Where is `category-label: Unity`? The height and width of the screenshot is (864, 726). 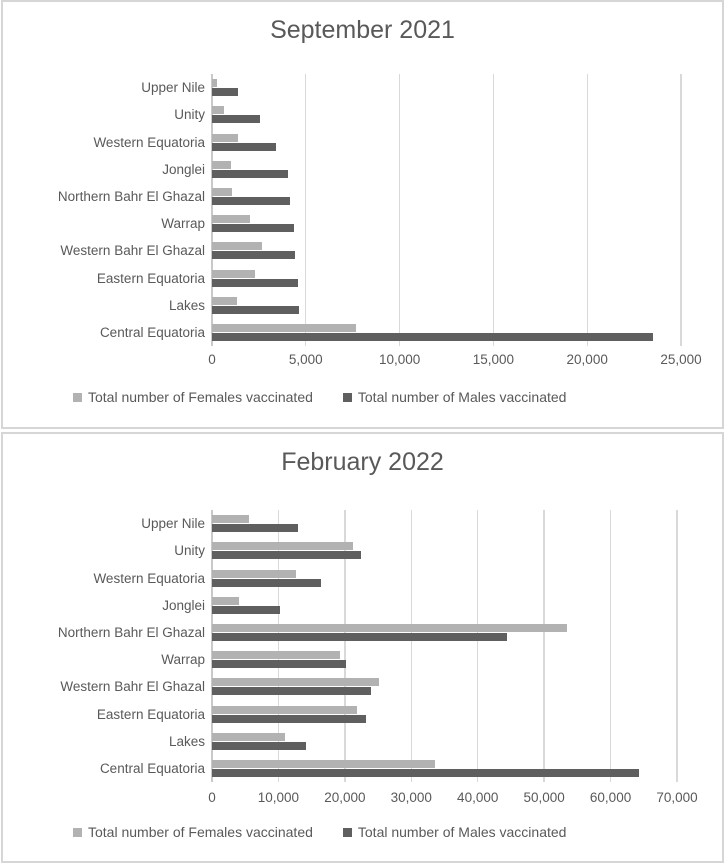 category-label: Unity is located at coordinates (189, 551).